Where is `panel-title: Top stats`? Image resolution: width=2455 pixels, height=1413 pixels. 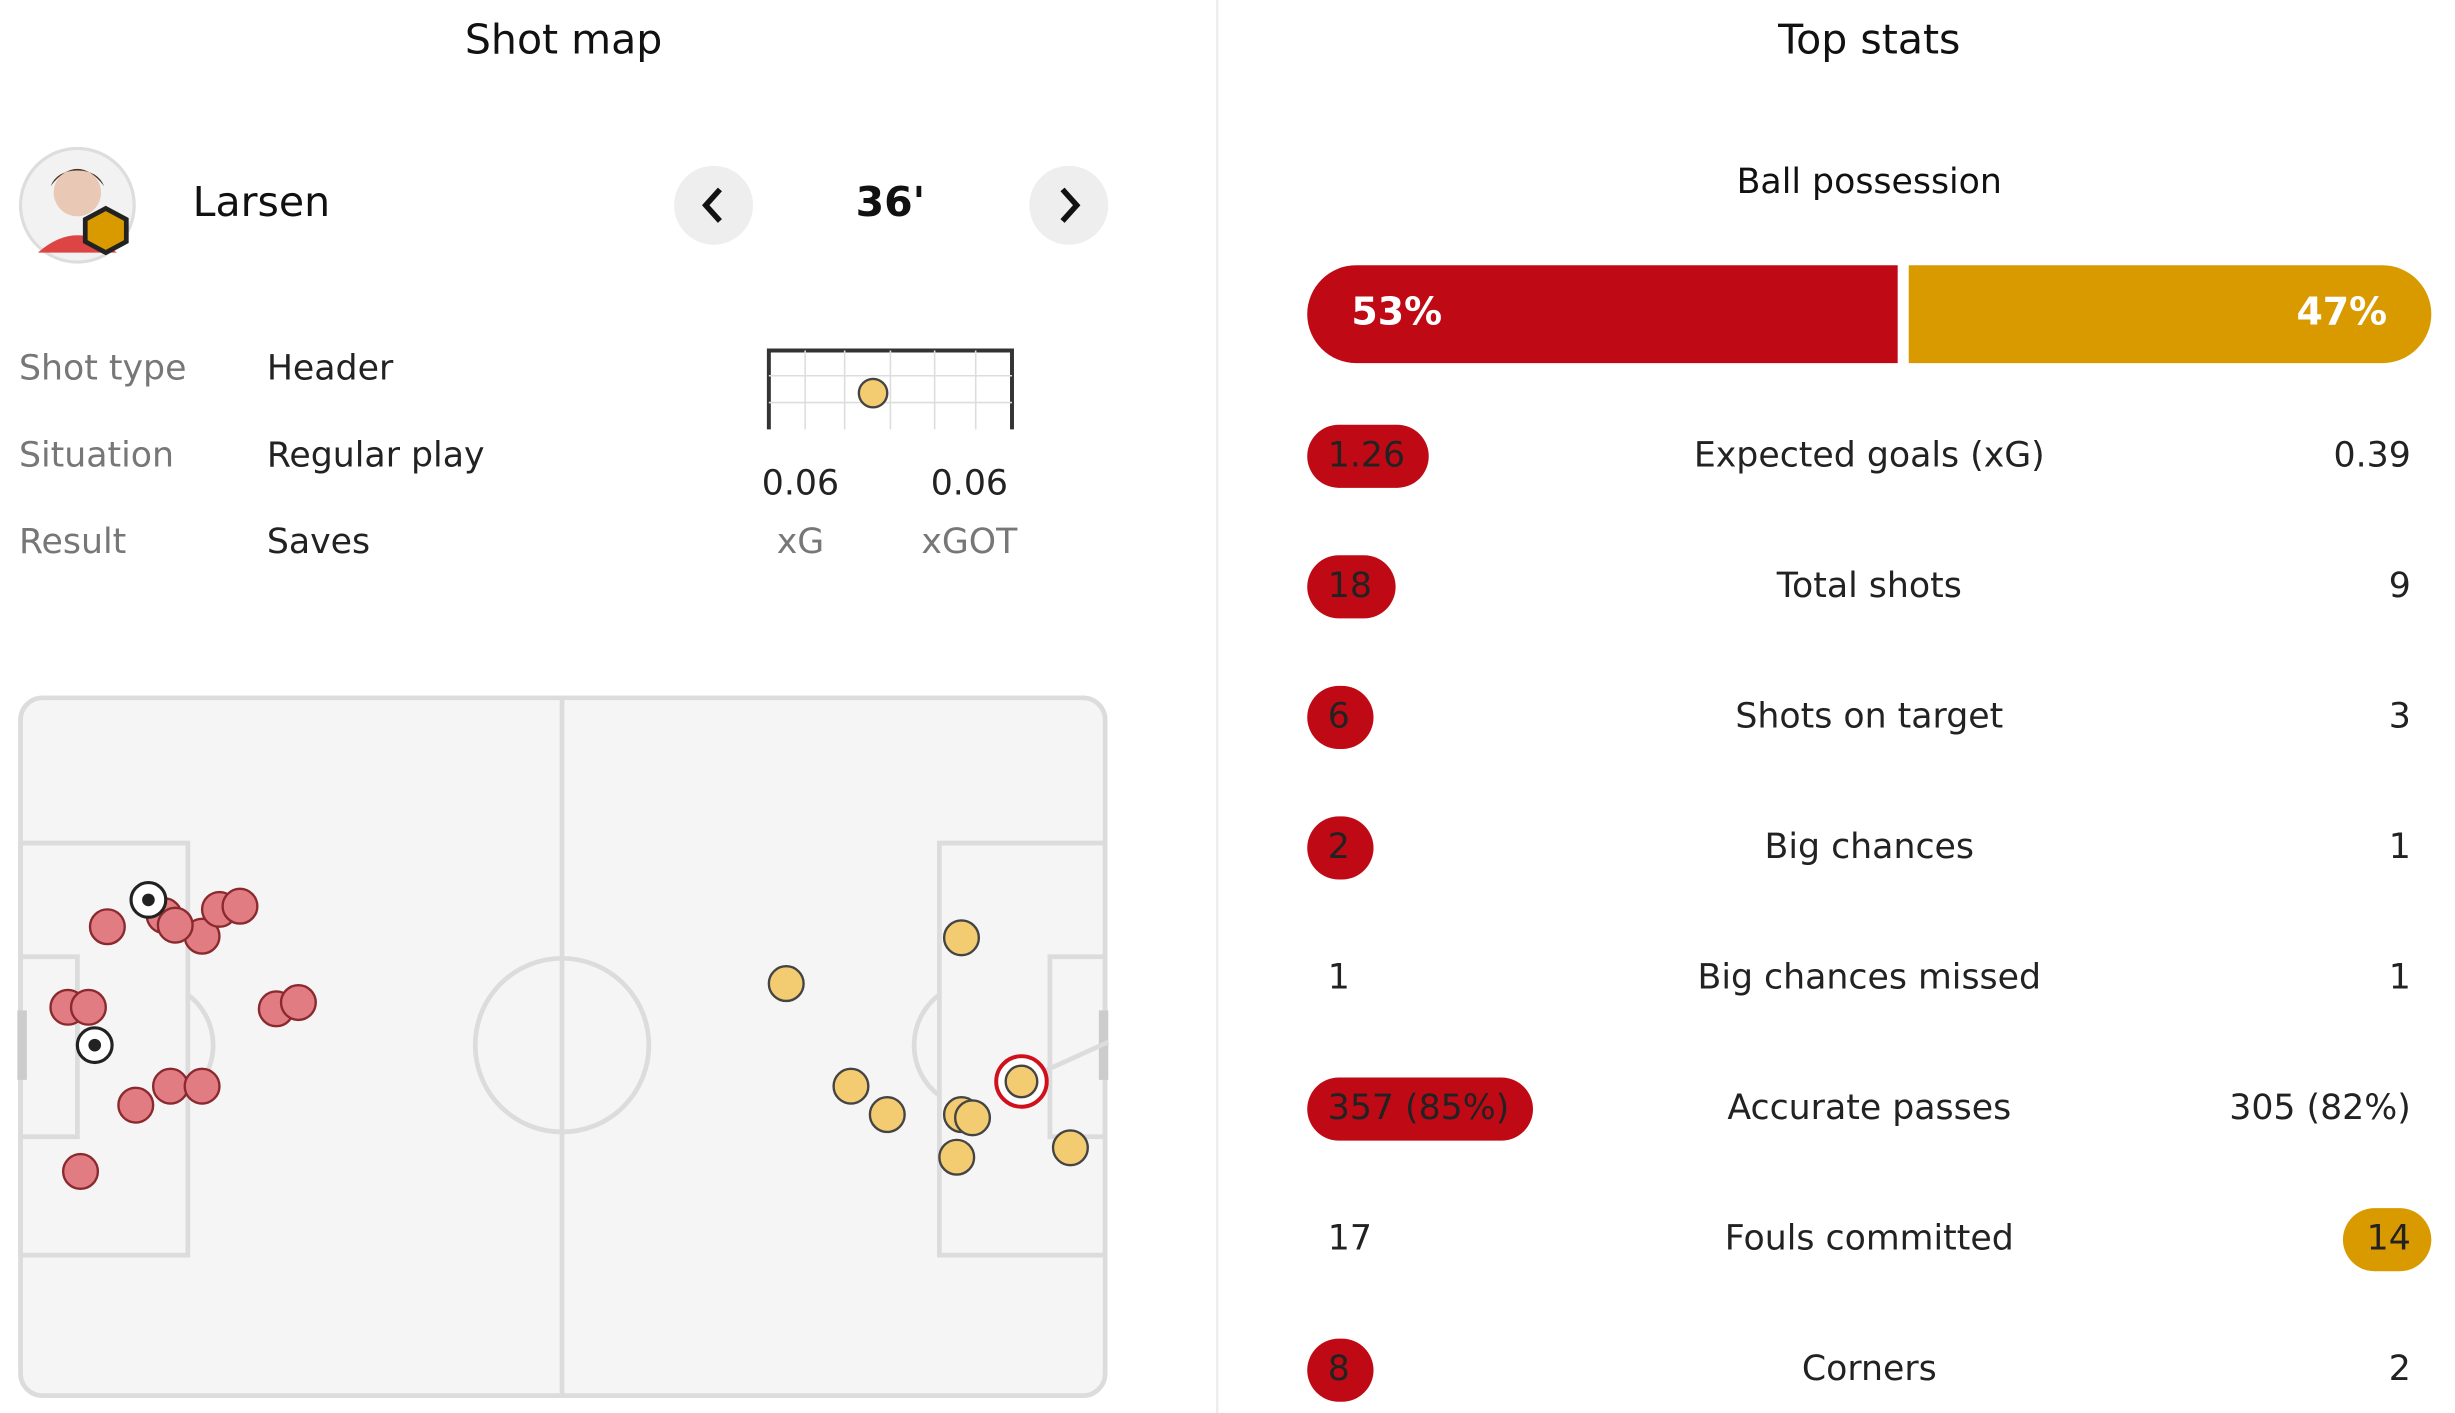
panel-title: Top stats is located at coordinates (1868, 40).